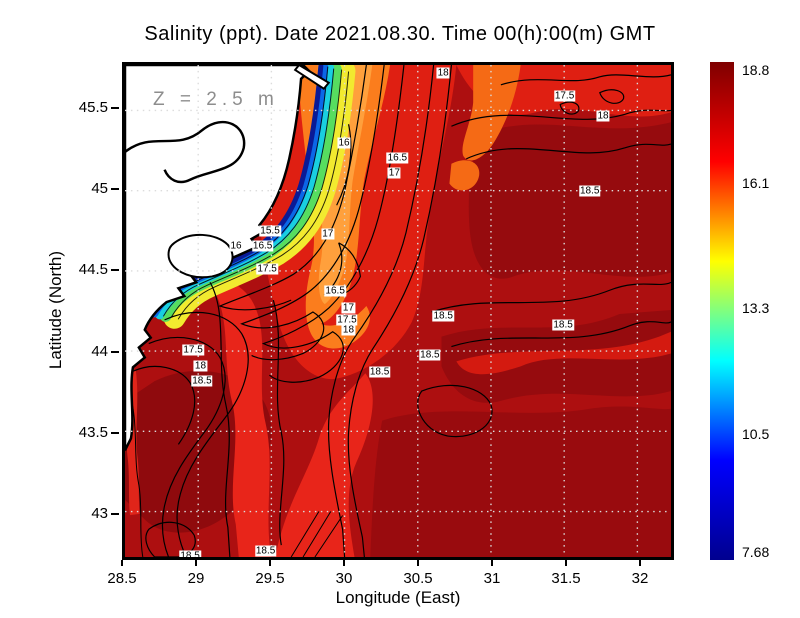 This screenshot has height=618, width=800. What do you see at coordinates (200, 256) in the screenshot?
I see `lagoon` at bounding box center [200, 256].